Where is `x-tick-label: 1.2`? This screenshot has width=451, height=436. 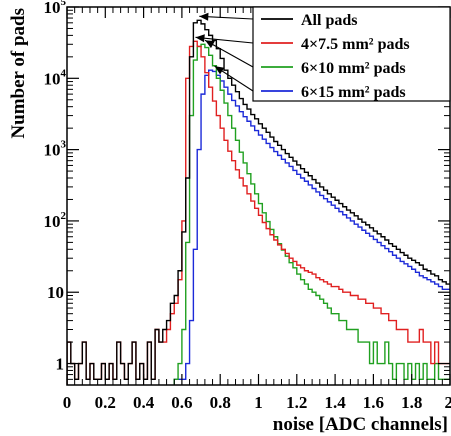 x-tick-label: 1.2 is located at coordinates (296, 402).